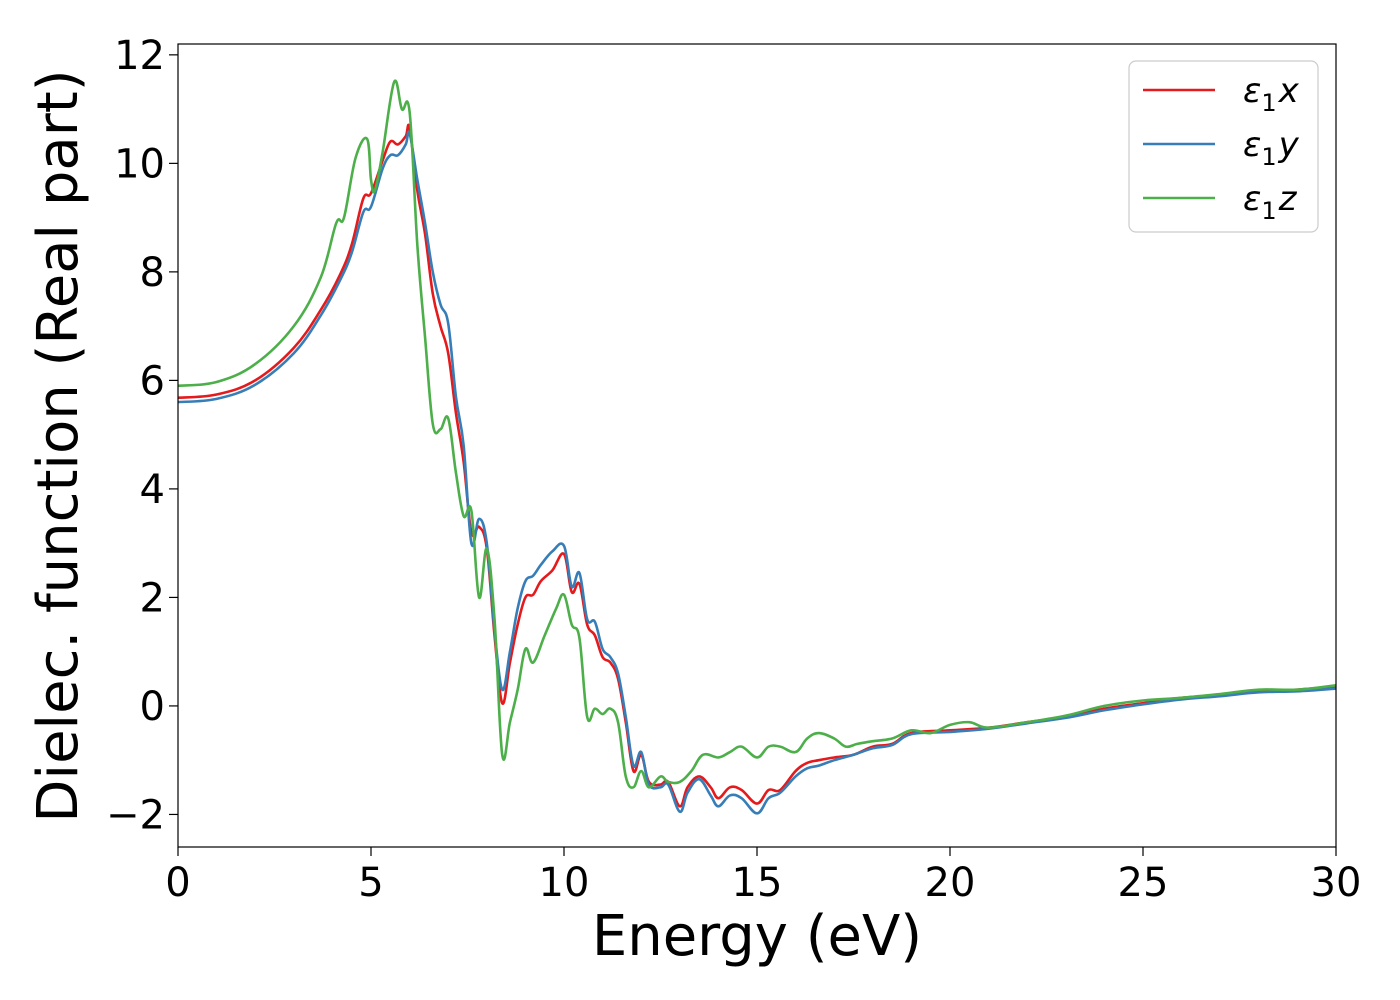  What do you see at coordinates (152, 273) in the screenshot?
I see `y-tick-label: 8` at bounding box center [152, 273].